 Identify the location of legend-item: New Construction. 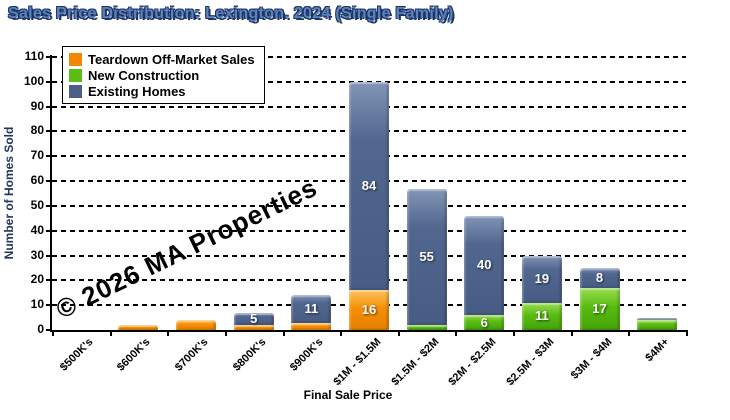
(162, 75).